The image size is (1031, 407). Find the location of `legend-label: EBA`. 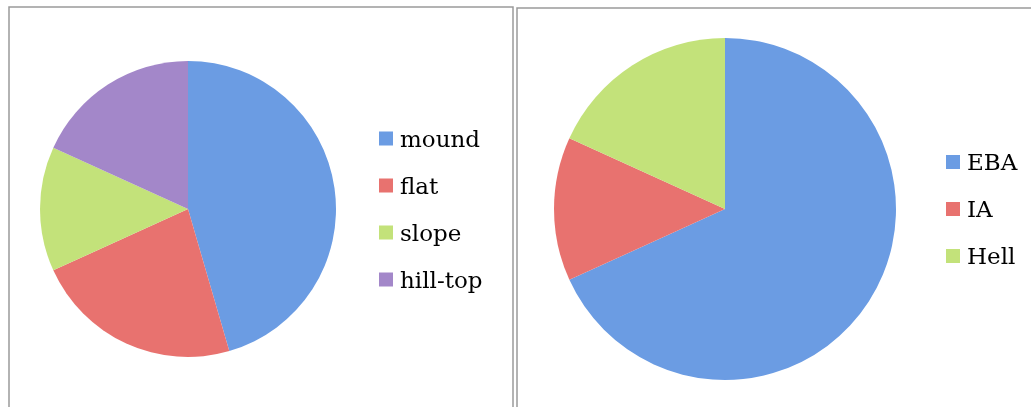

legend-label: EBA is located at coordinates (992, 162).